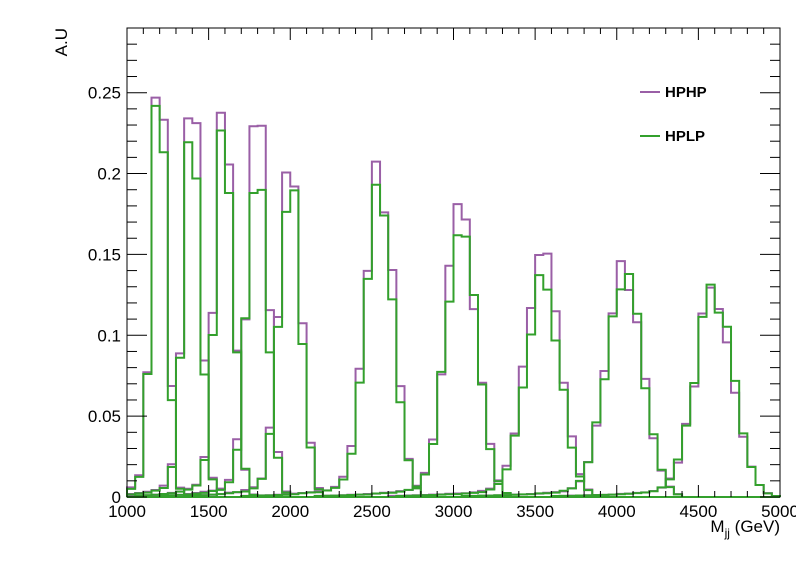 This screenshot has width=796, height=572. I want to click on legend: HPHP HPLP, so click(673, 114).